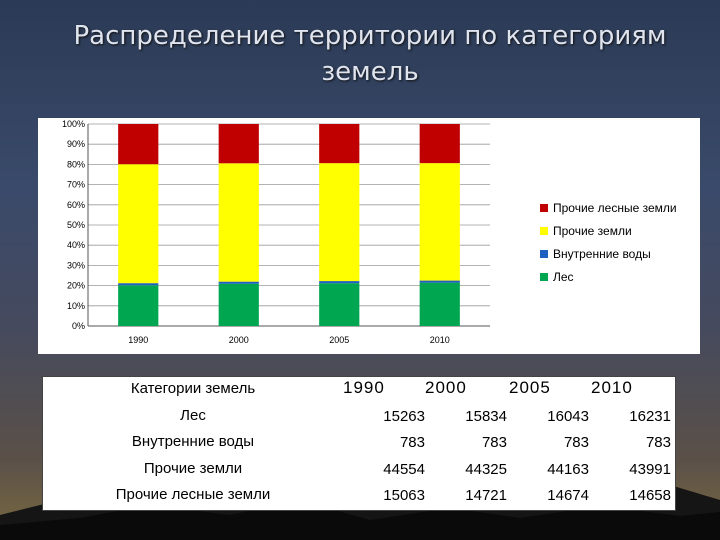  I want to click on y-tick-label: 50%, so click(76, 225).